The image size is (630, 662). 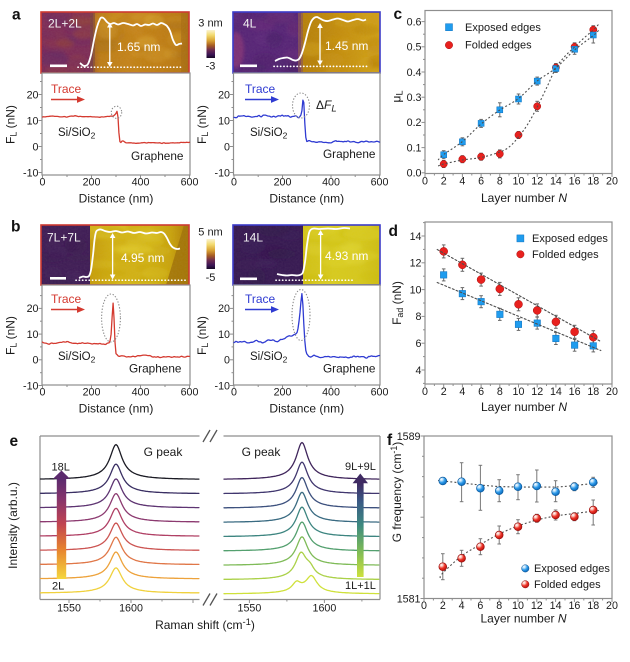 What do you see at coordinates (409, 437) in the screenshot?
I see `svg-text: 1589` at bounding box center [409, 437].